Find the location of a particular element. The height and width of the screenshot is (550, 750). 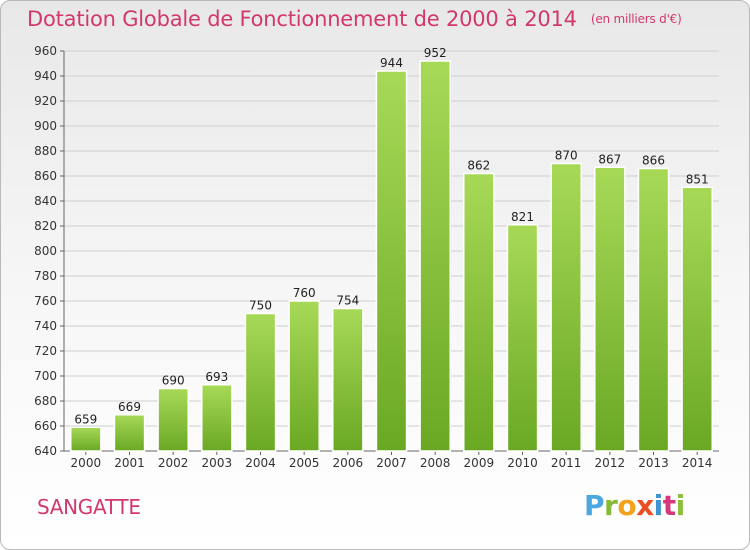

x-tick-label-2013: 2013 is located at coordinates (653, 463).